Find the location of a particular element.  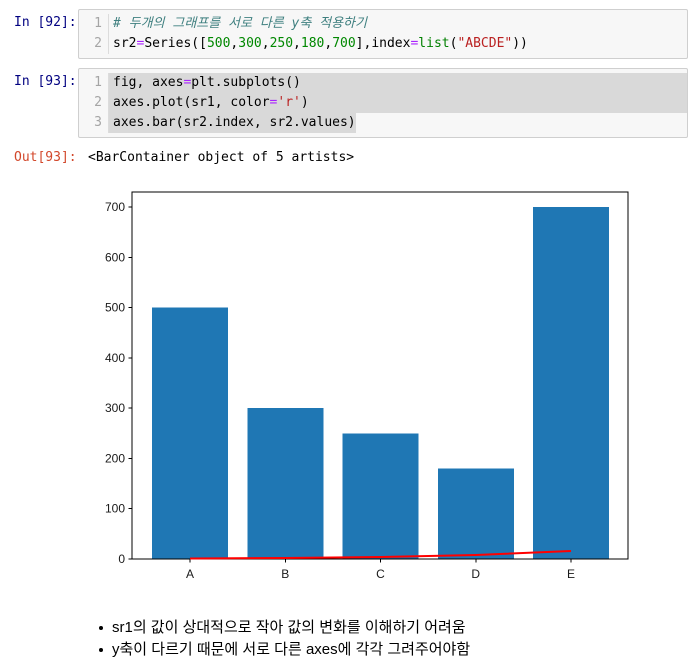

token: 250 is located at coordinates (281, 43).